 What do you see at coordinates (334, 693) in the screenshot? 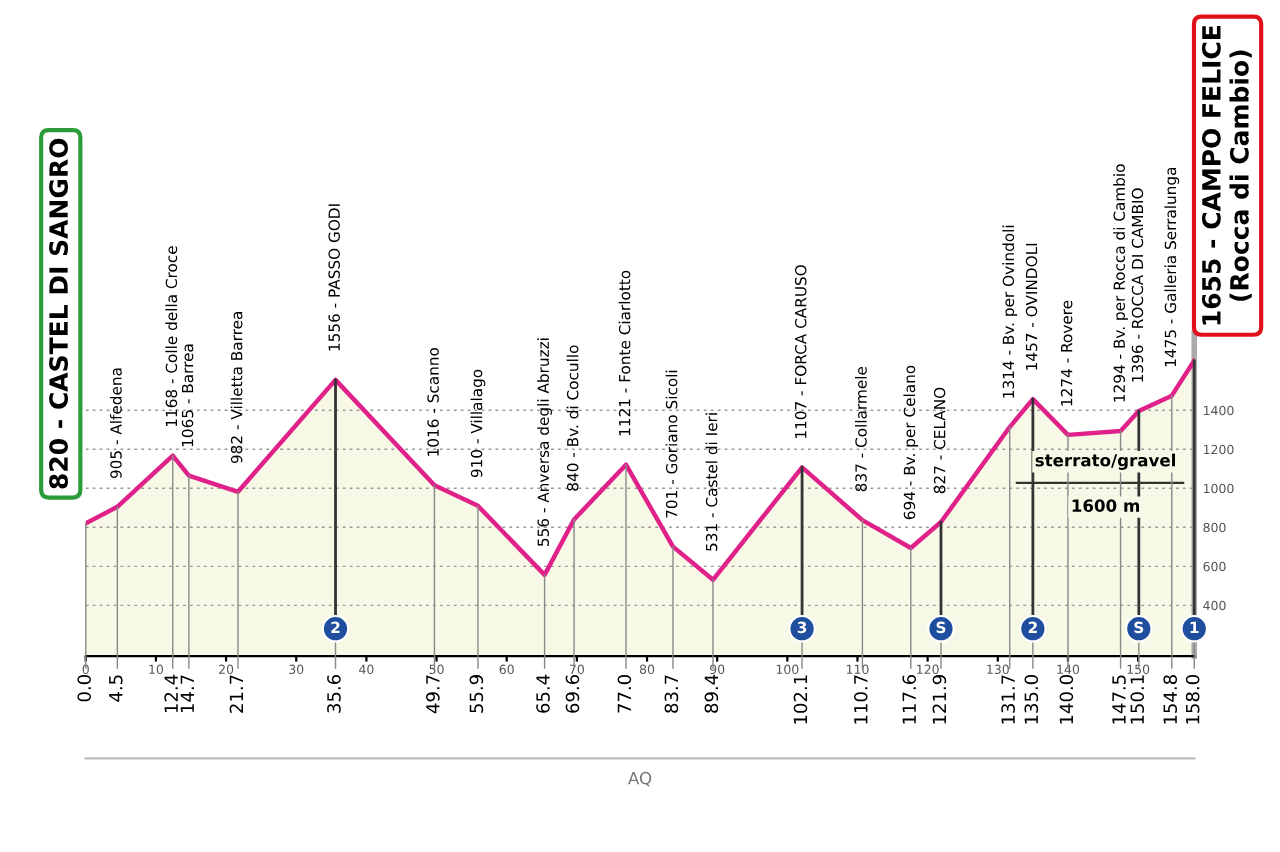
I see `annotation: 35.6` at bounding box center [334, 693].